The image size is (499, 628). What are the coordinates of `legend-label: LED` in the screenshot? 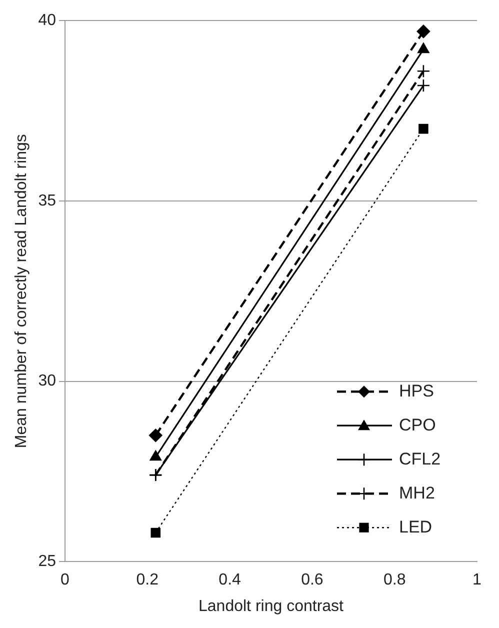 It's located at (415, 526).